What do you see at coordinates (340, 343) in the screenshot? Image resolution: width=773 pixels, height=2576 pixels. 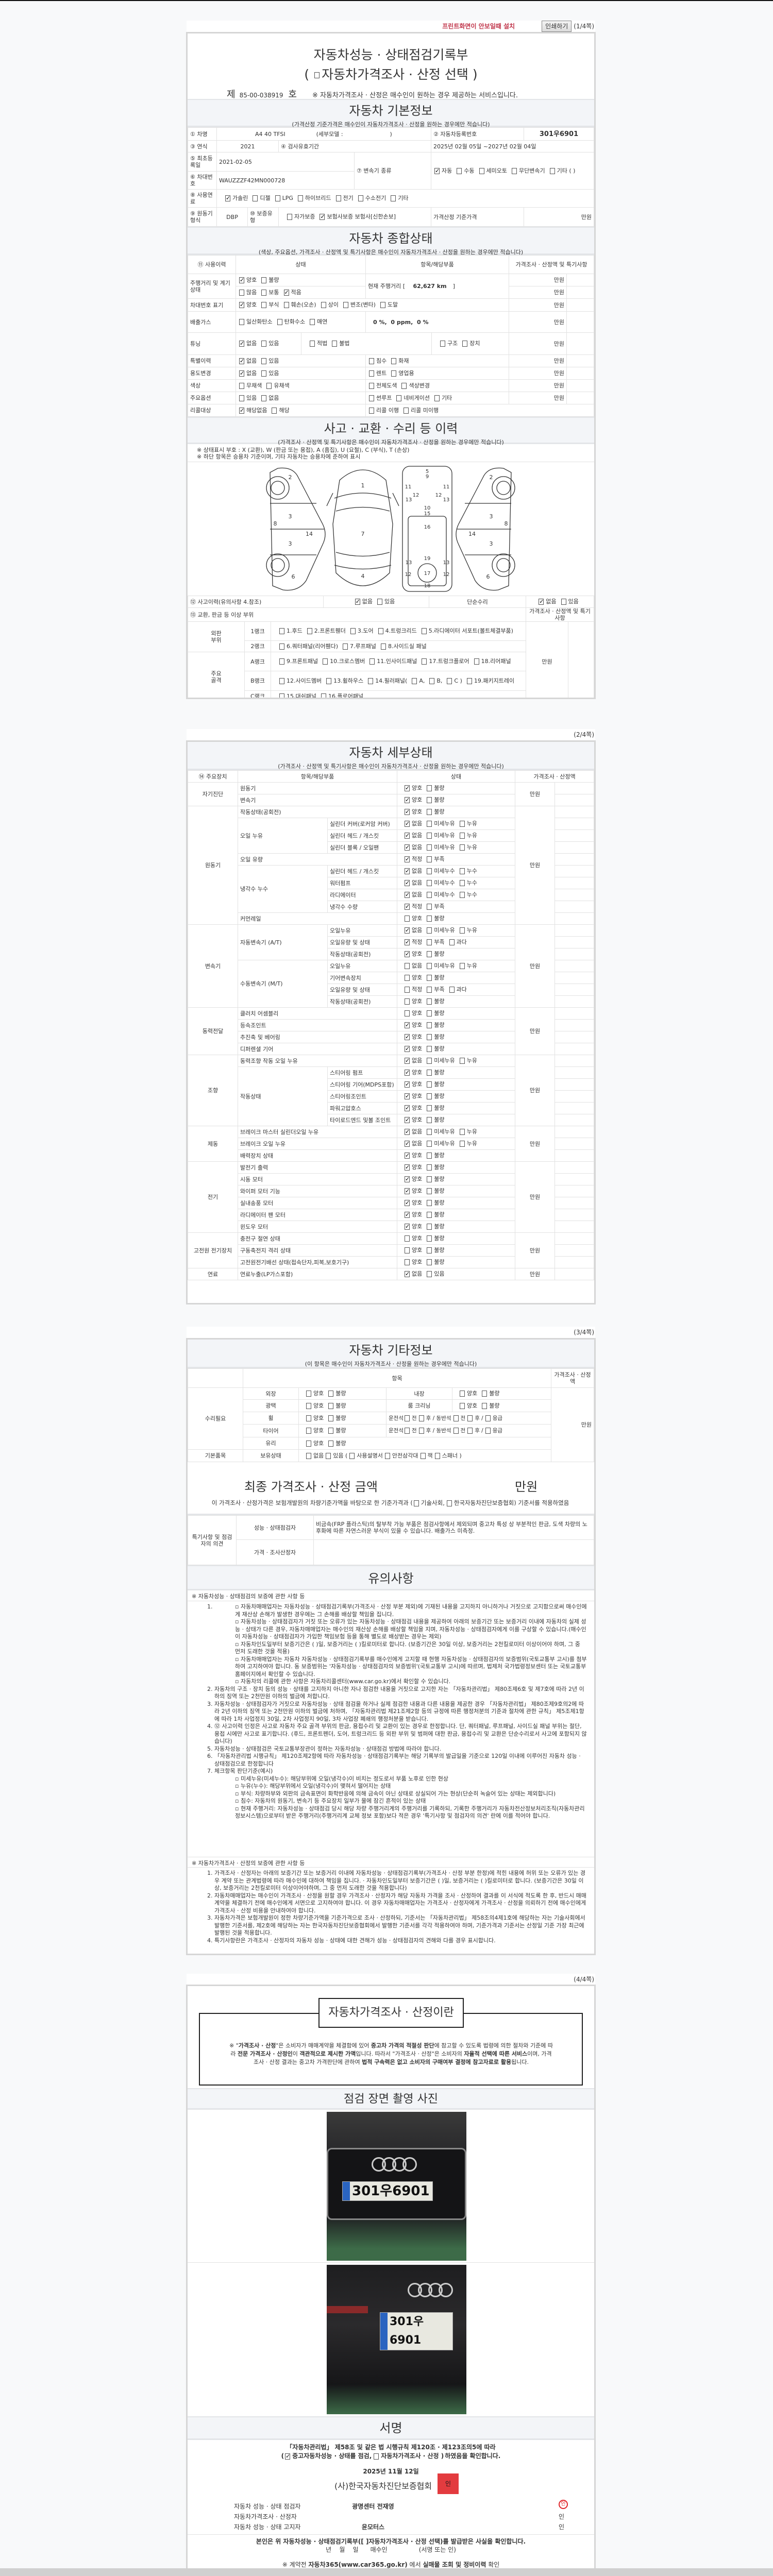 I see `checkbox-option: 불법` at bounding box center [340, 343].